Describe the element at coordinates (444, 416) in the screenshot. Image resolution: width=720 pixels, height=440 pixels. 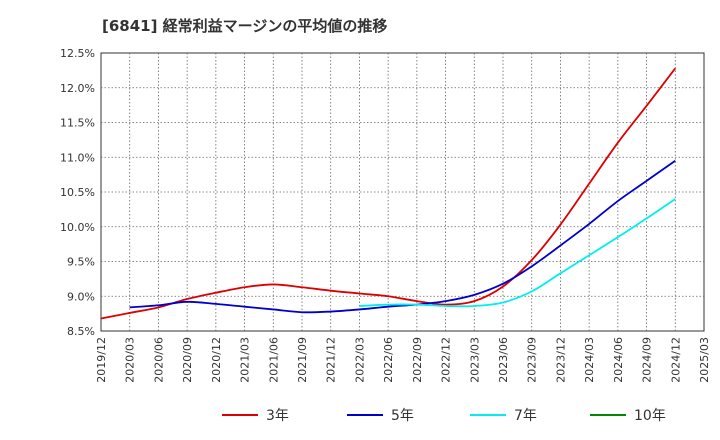
I see `legend: 3年 5年 7年 10年` at that location.